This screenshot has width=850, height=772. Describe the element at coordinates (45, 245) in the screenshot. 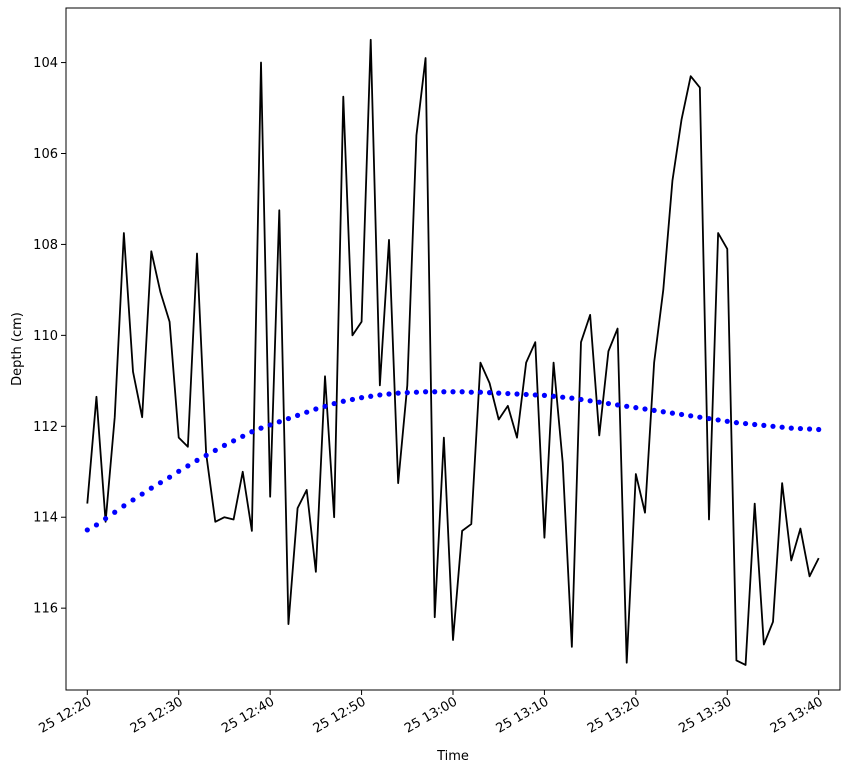

I see `y-tick-label: 108` at that location.